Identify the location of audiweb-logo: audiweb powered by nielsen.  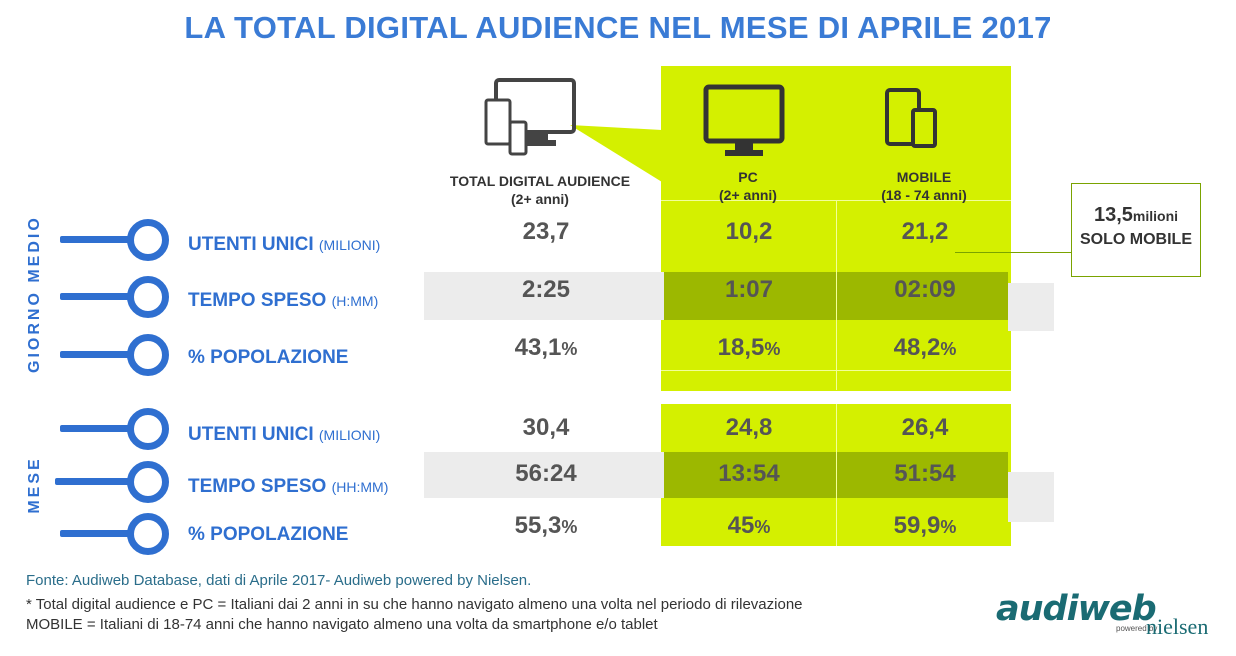
(1111, 620).